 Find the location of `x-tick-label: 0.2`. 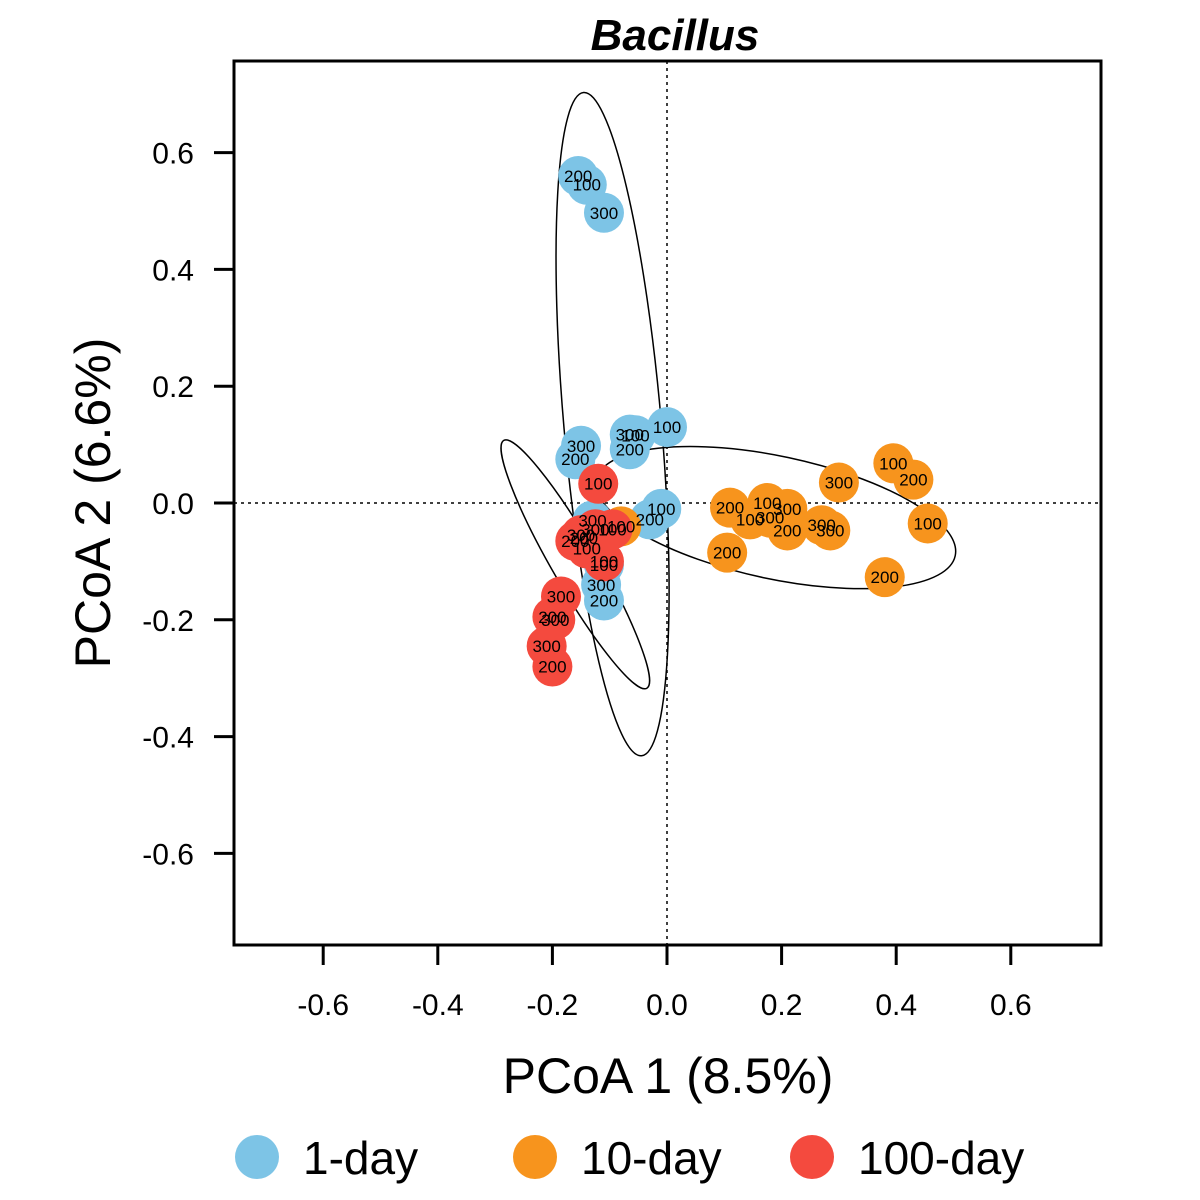

x-tick-label: 0.2 is located at coordinates (782, 1005).